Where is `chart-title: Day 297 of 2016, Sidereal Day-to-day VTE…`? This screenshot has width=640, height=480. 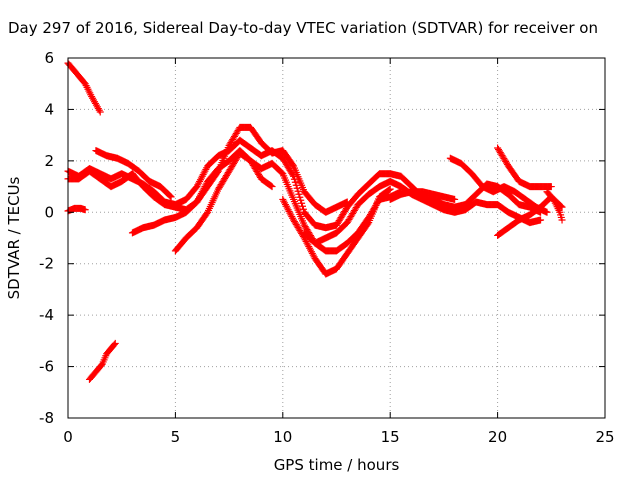 chart-title: Day 297 of 2016, Sidereal Day-to-day VTE… is located at coordinates (303, 28).